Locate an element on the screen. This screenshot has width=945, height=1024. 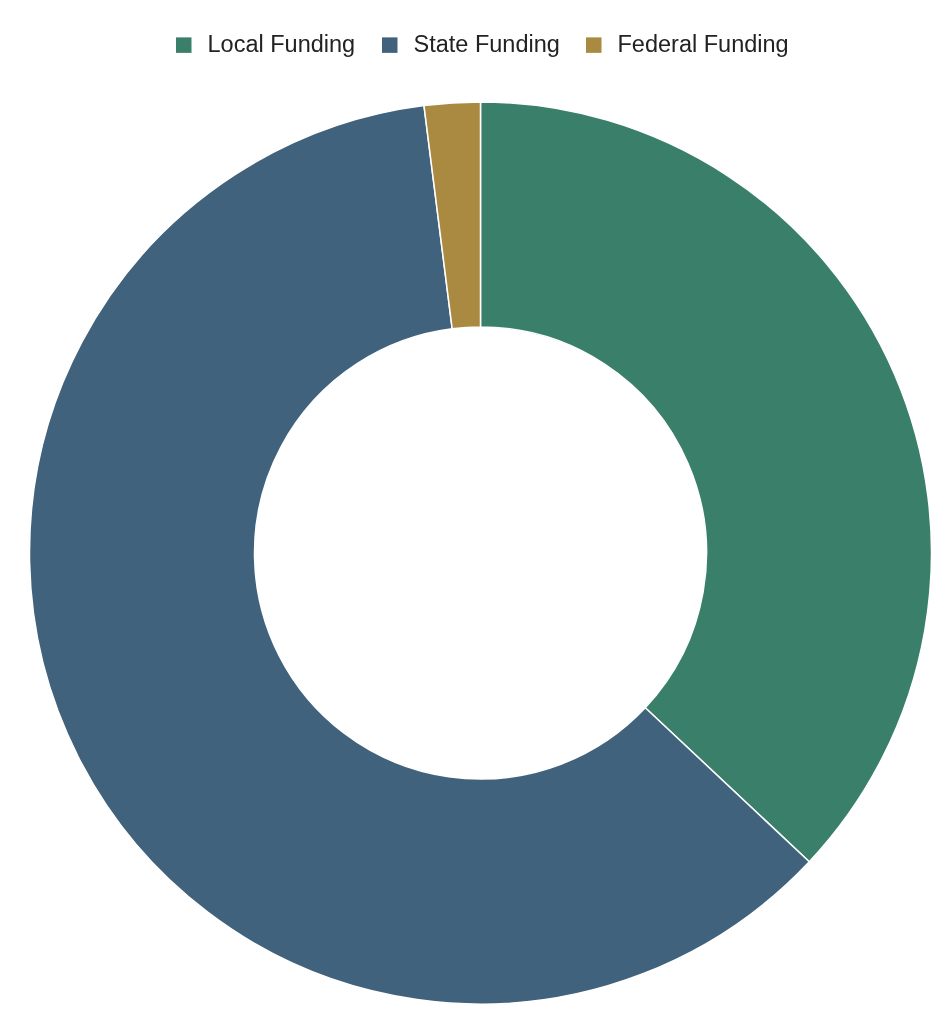
legend-label: Local Funding is located at coordinates (281, 44).